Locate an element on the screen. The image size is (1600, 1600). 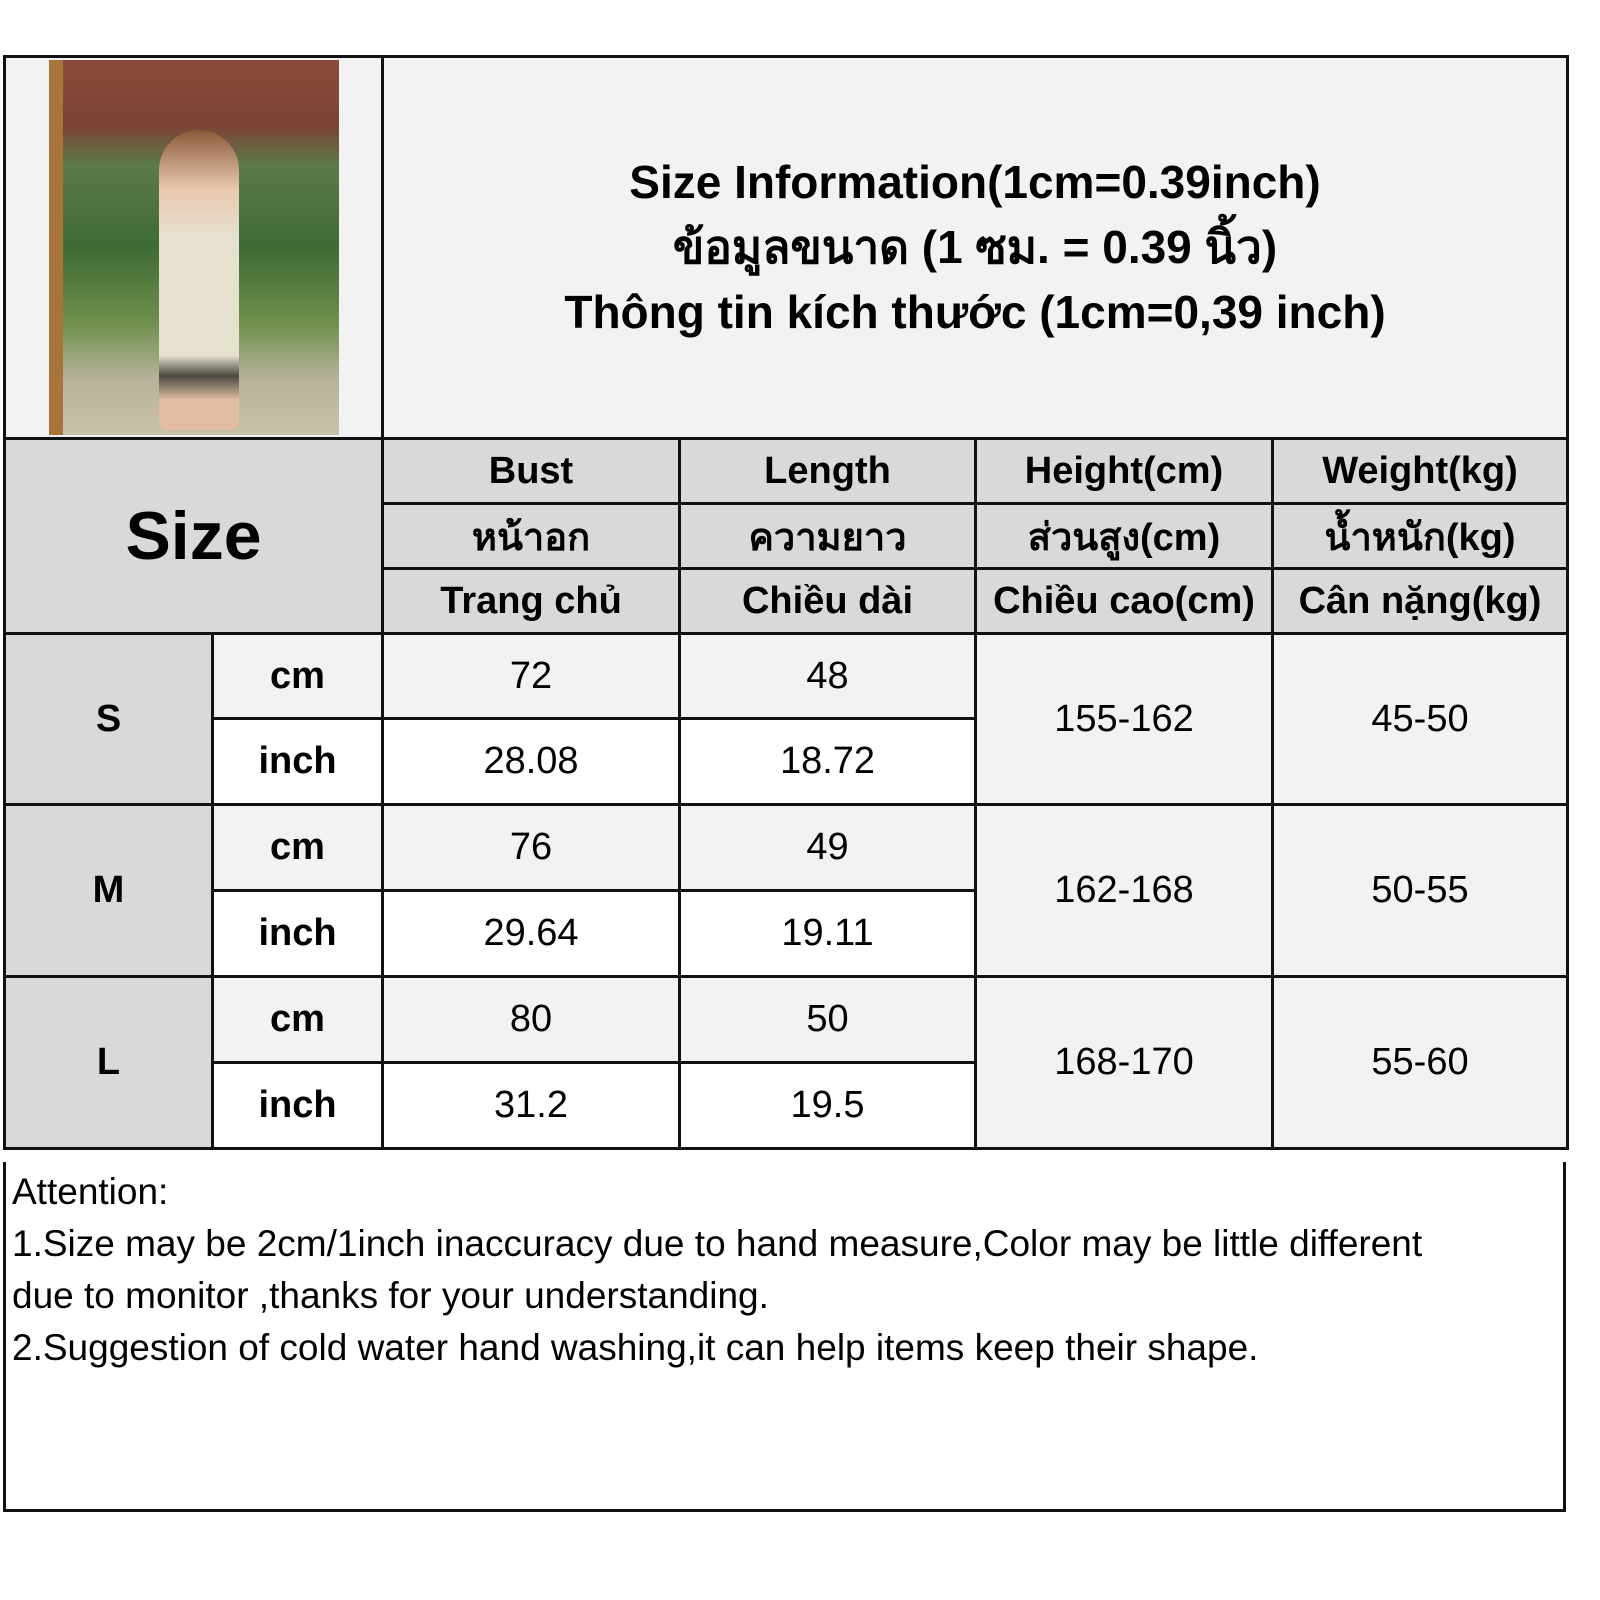
title-vi: Thông tin kích thước (1cm=0,39 inch) is located at coordinates (975, 312).